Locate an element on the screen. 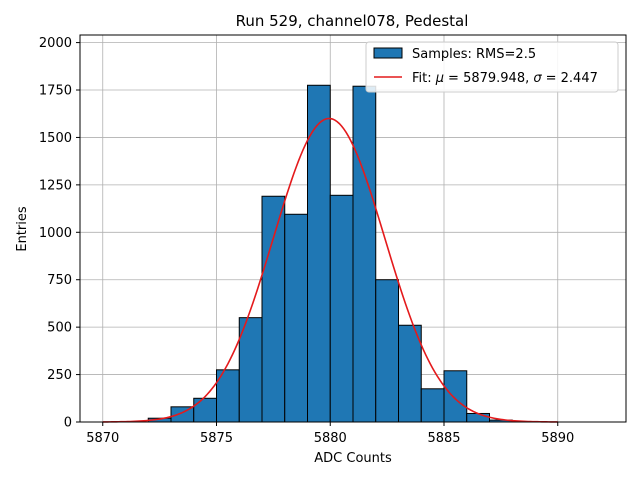 Image resolution: width=640 pixels, height=484 pixels. y-tick-label: 0 is located at coordinates (68, 423).